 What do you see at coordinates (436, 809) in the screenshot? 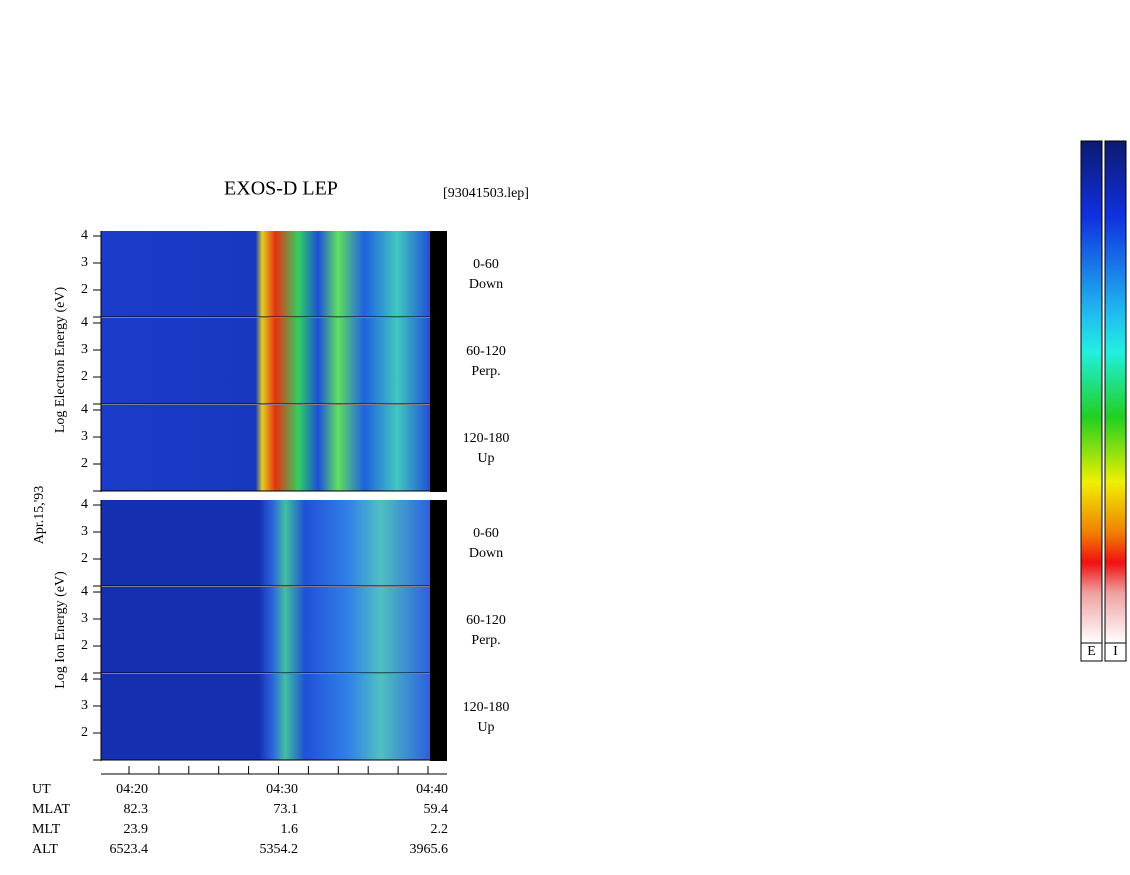
I see `row-value: 59.4` at bounding box center [436, 809].